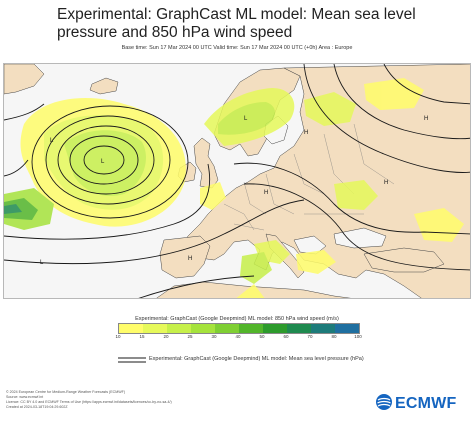 The height and width of the screenshot is (426, 474). I want to click on low-label-main: L, so click(103, 162).